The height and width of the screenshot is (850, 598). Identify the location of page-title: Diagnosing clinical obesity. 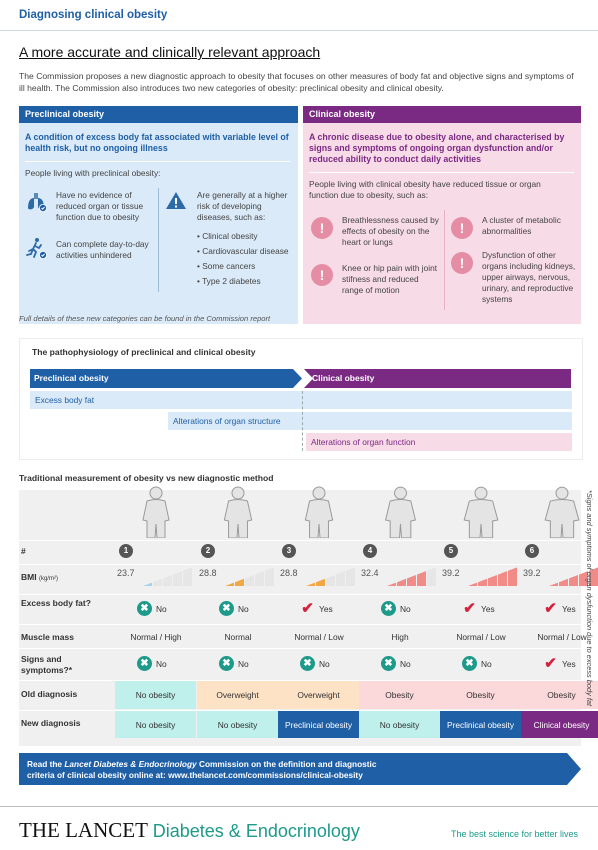
(93, 15).